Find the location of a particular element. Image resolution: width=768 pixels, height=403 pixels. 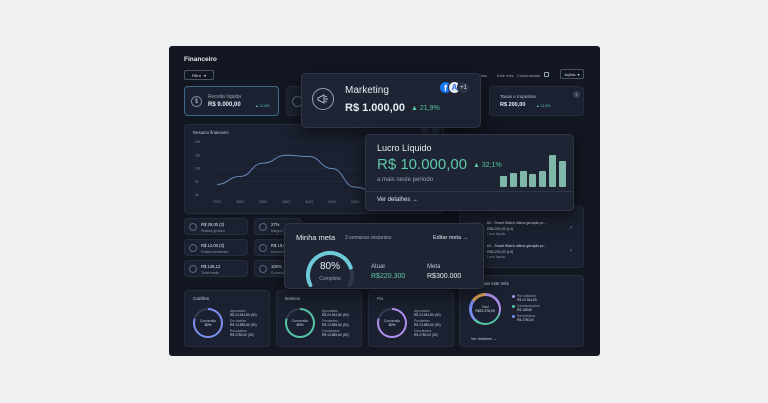

payment-title: Pix is located at coordinates (380, 298).